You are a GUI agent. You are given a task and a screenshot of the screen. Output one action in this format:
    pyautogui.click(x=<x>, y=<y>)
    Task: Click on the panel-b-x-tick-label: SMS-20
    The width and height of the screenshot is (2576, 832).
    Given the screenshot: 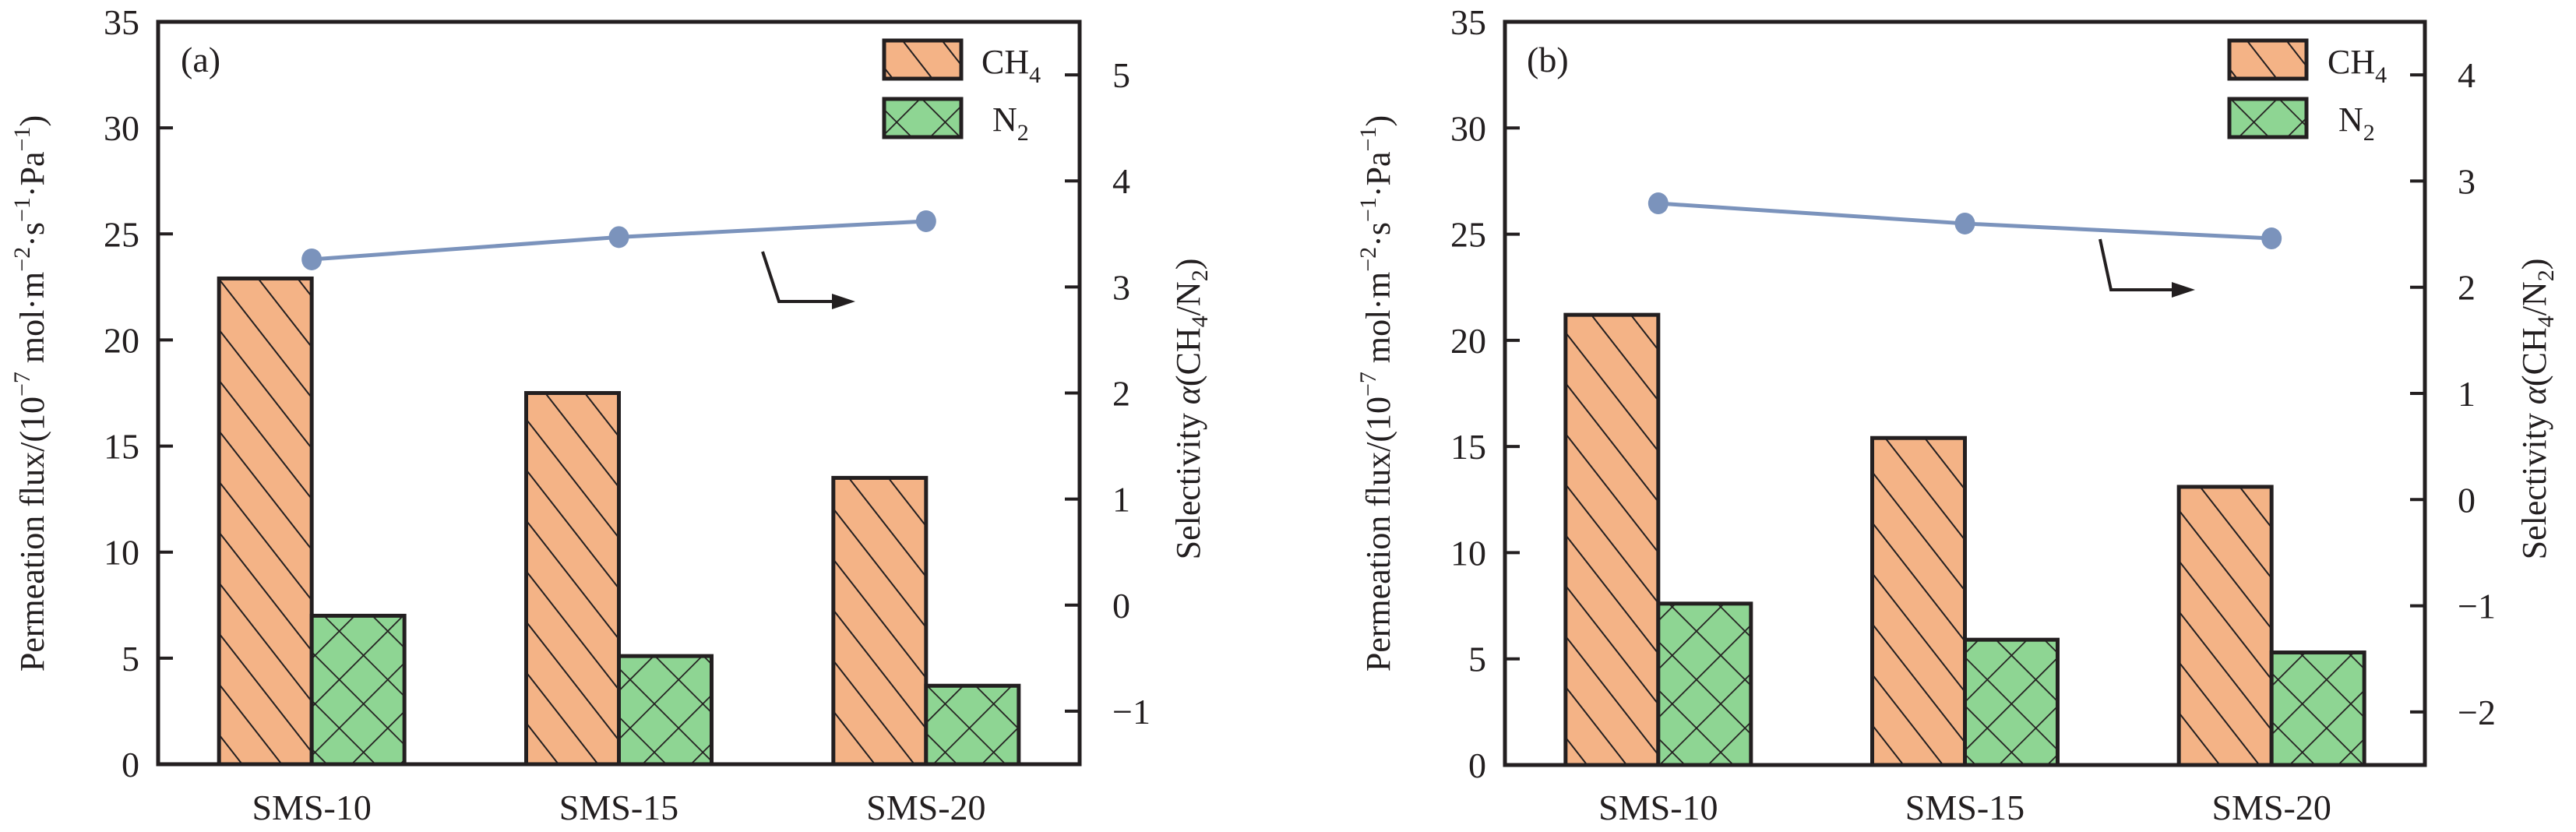 What is the action you would take?
    pyautogui.click(x=2271, y=808)
    